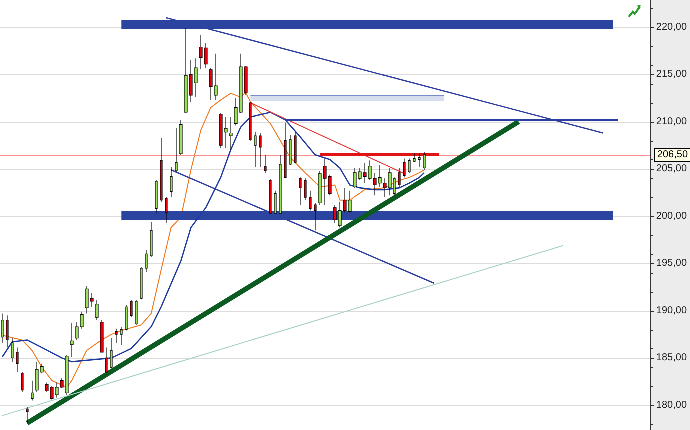 This screenshot has height=430, width=690. Describe the element at coordinates (672, 310) in the screenshot. I see `y-tick-label: 190,00` at that location.